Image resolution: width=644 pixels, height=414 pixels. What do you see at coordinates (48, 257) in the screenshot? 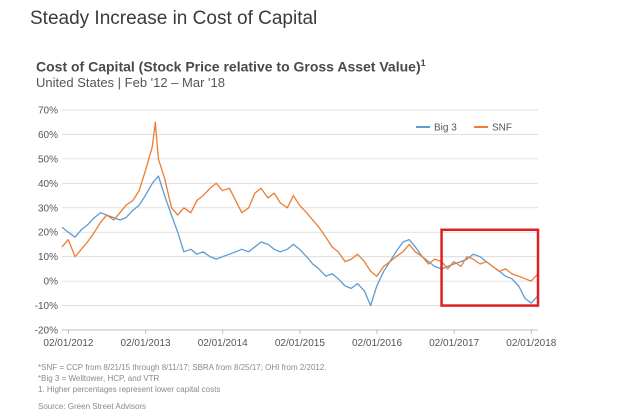
I see `y-tick-label: 10%` at bounding box center [48, 257].